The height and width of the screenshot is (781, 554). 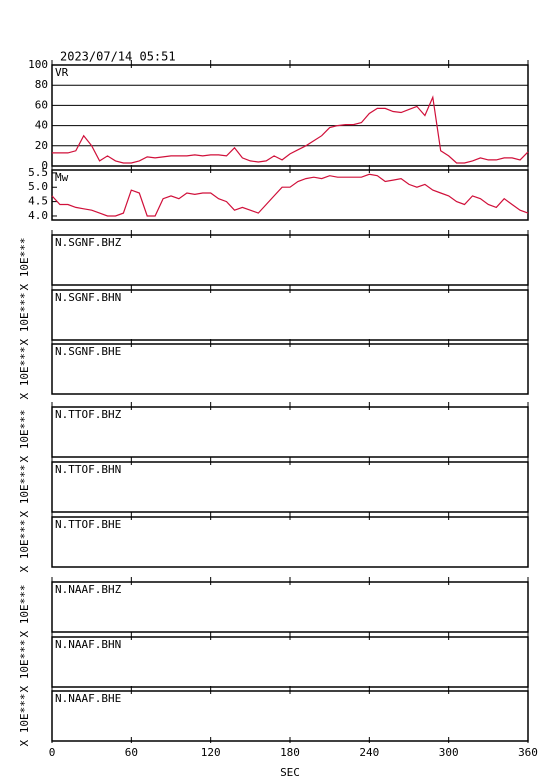 I want to click on x-tick-label: 300, so click(x=449, y=752).